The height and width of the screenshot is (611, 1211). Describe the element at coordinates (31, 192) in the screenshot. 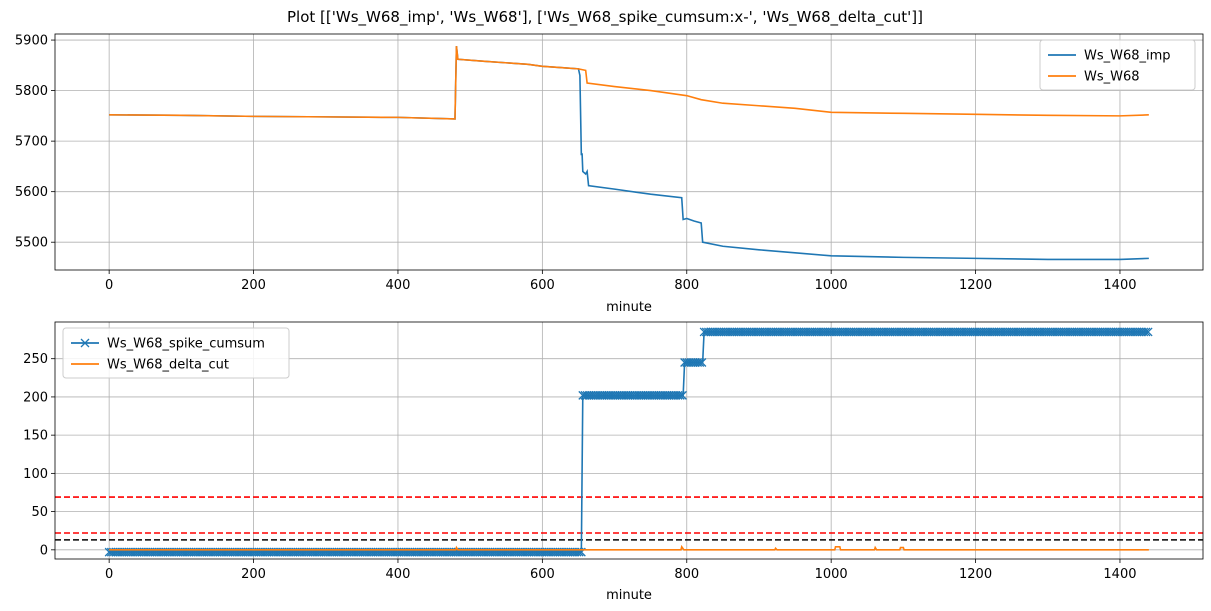

I see `y-tick-label: 5600` at that location.